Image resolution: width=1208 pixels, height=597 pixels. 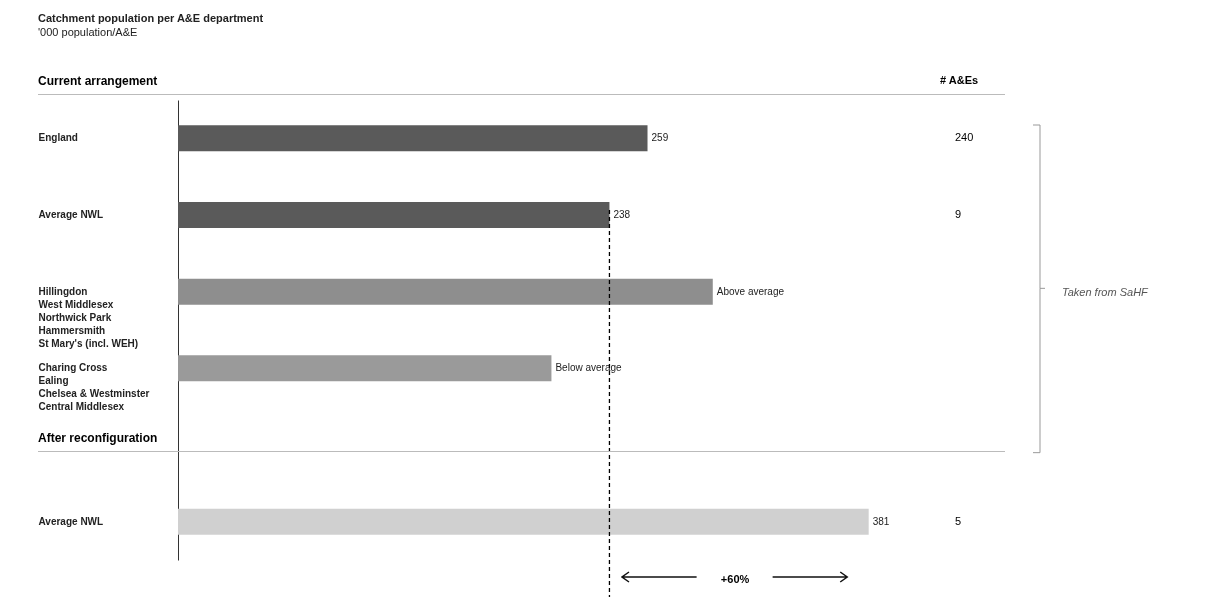 I want to click on data-label: 238, so click(x=622, y=214).